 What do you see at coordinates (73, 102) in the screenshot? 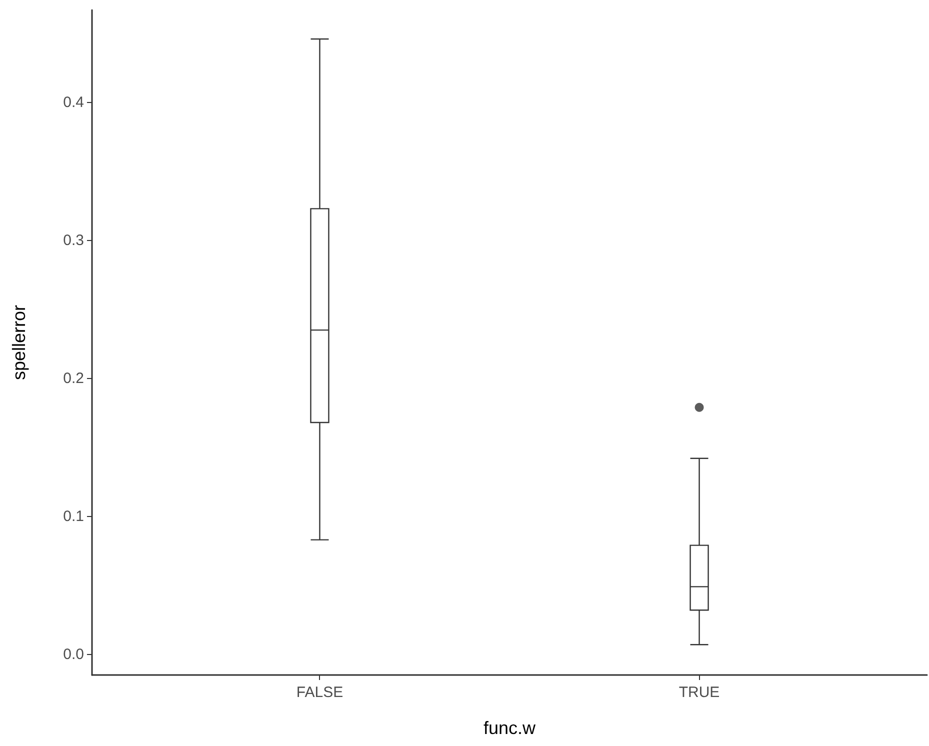
I see `y-tick-label: 0.4` at bounding box center [73, 102].